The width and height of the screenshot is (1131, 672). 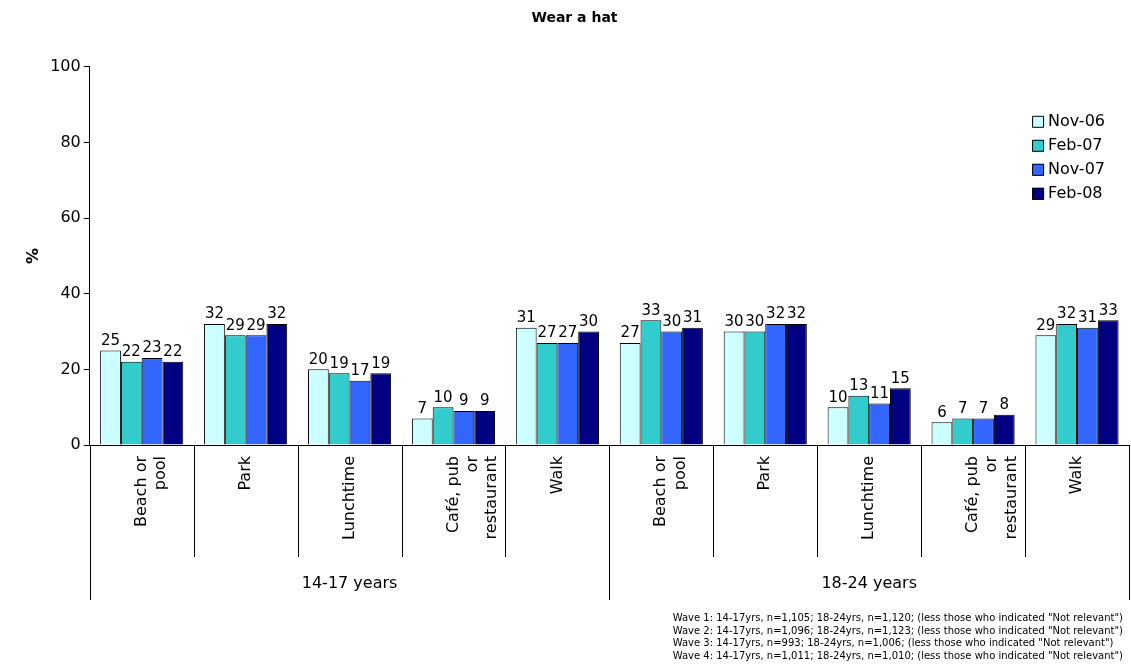 What do you see at coordinates (349, 583) in the screenshot?
I see `text: 14-17 years` at bounding box center [349, 583].